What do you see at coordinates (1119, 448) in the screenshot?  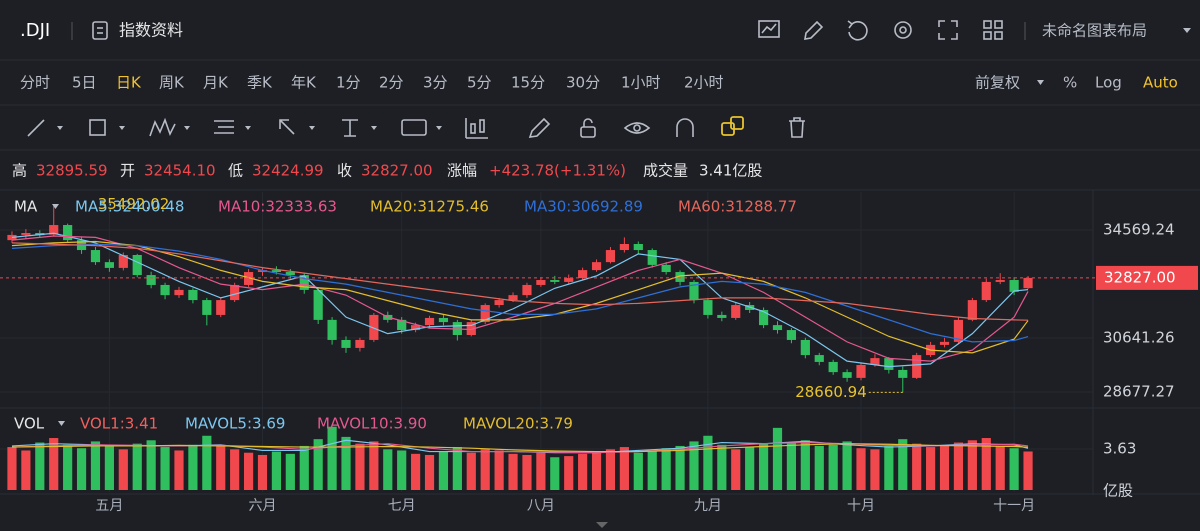 I see `y-tick-label: 3.63` at bounding box center [1119, 448].